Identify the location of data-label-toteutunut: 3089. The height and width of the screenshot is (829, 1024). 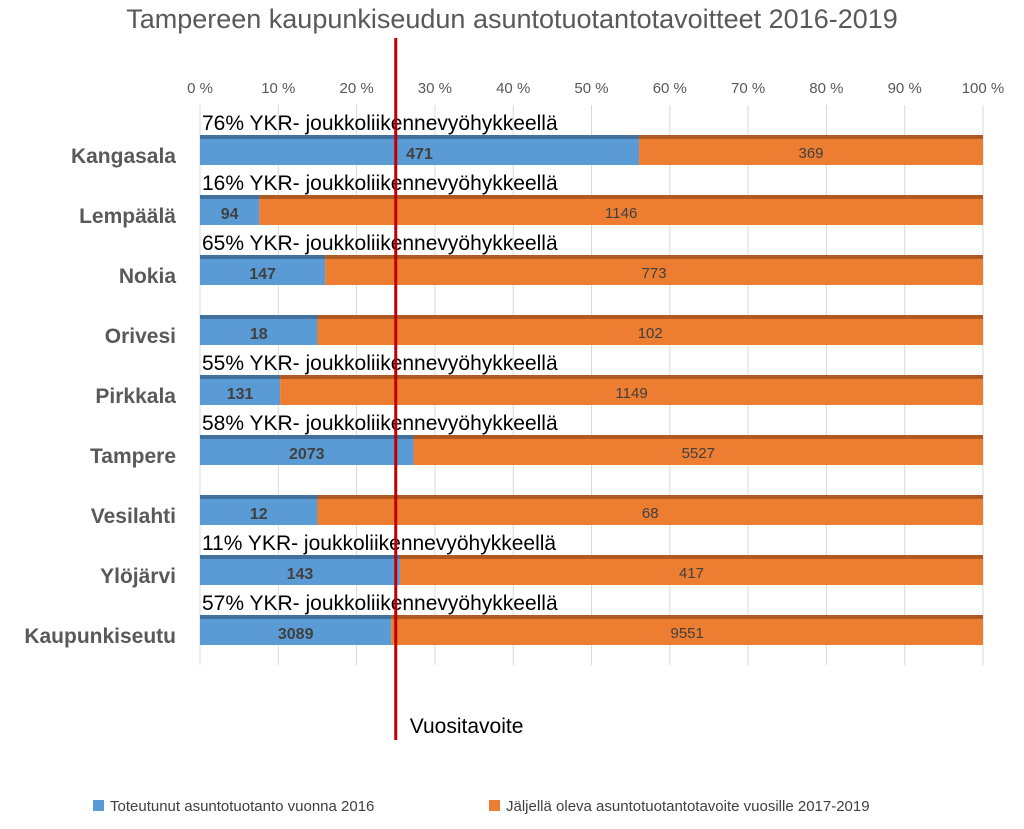
(296, 634).